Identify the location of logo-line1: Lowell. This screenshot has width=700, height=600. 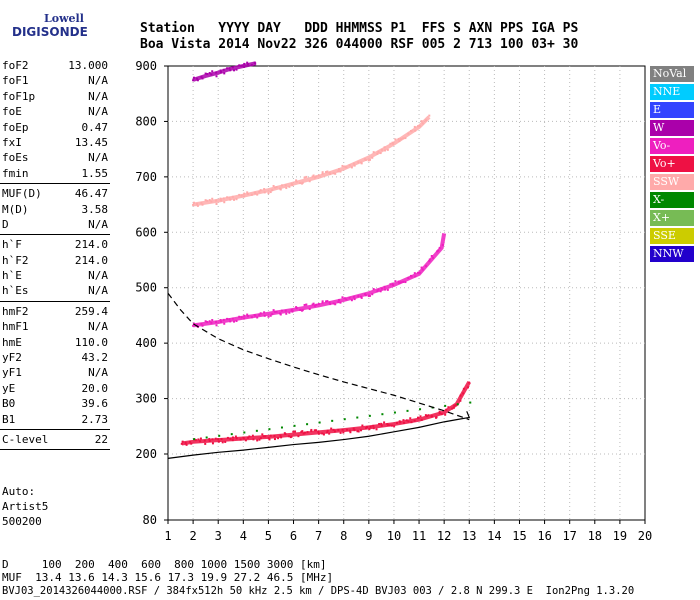
(64, 18).